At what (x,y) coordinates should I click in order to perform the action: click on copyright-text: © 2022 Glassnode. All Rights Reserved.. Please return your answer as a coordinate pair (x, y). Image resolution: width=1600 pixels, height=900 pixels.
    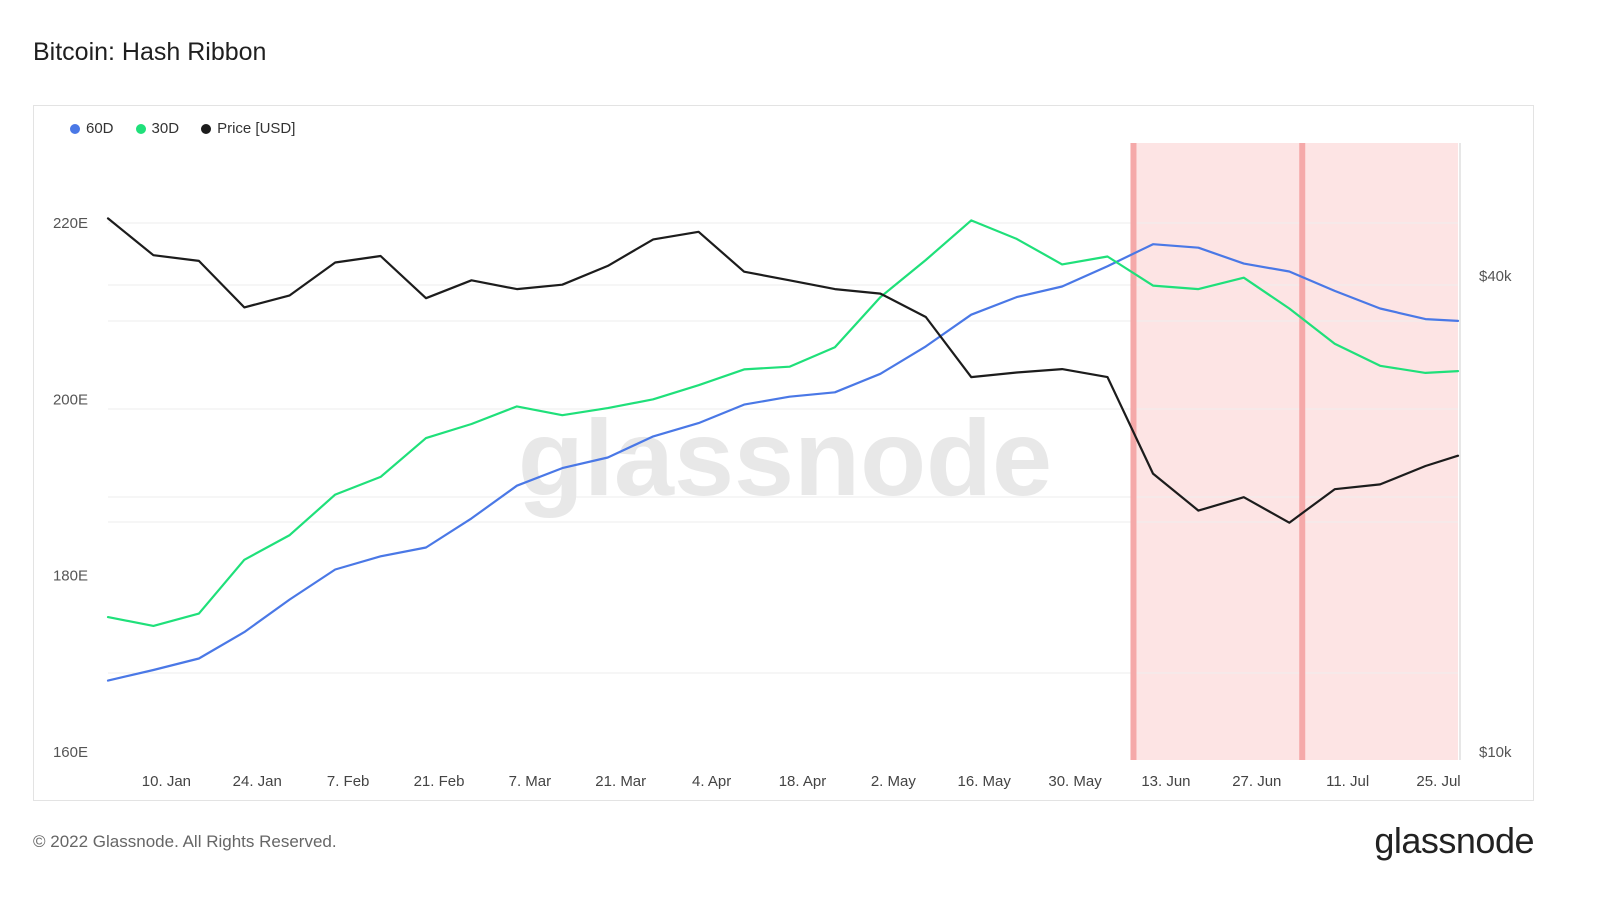
    Looking at the image, I should click on (185, 841).